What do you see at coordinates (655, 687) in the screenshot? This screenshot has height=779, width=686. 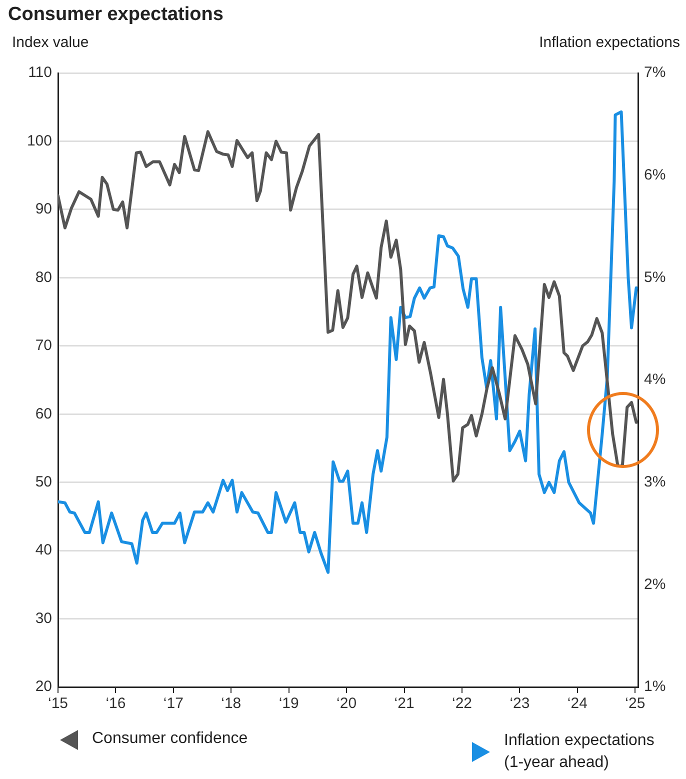 I see `y2-tick-label: 1%` at bounding box center [655, 687].